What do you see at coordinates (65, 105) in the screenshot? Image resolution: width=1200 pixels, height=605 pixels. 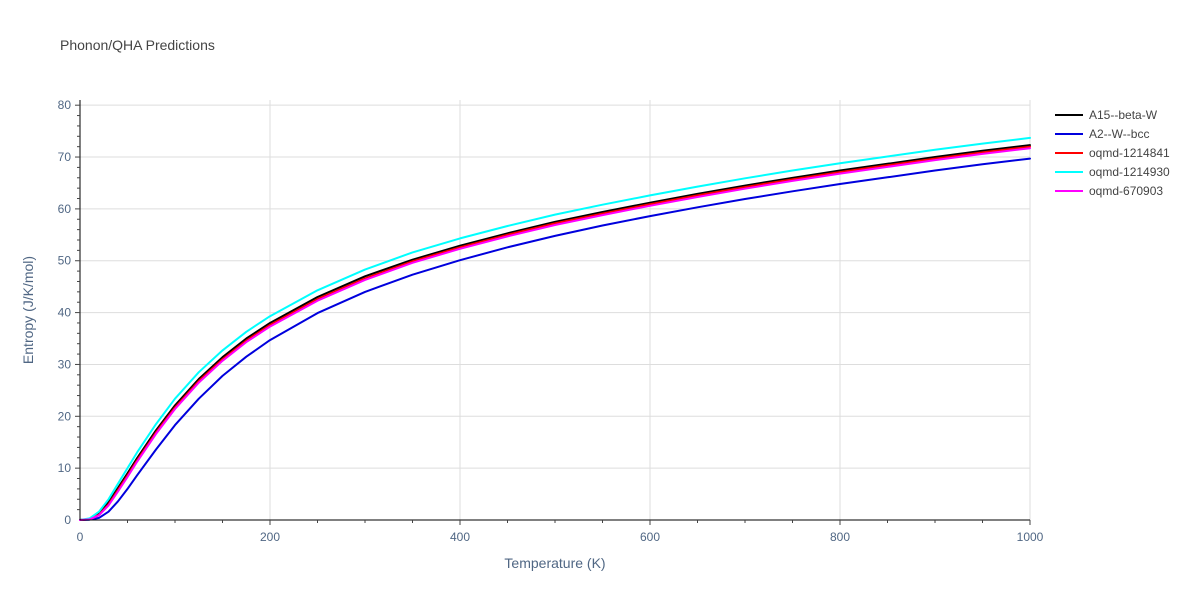 I see `y-tick-label: 80` at bounding box center [65, 105].